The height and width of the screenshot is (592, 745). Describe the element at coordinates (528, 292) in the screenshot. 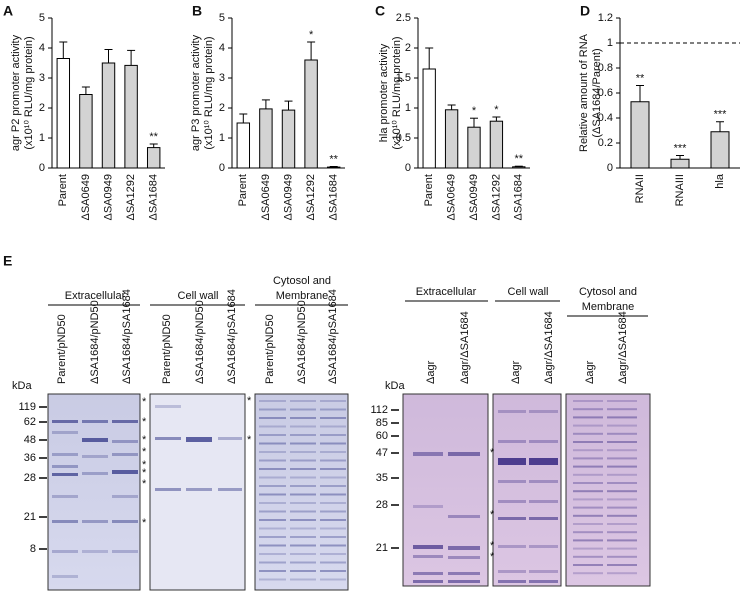

I see `group-label: Cell wall` at that location.